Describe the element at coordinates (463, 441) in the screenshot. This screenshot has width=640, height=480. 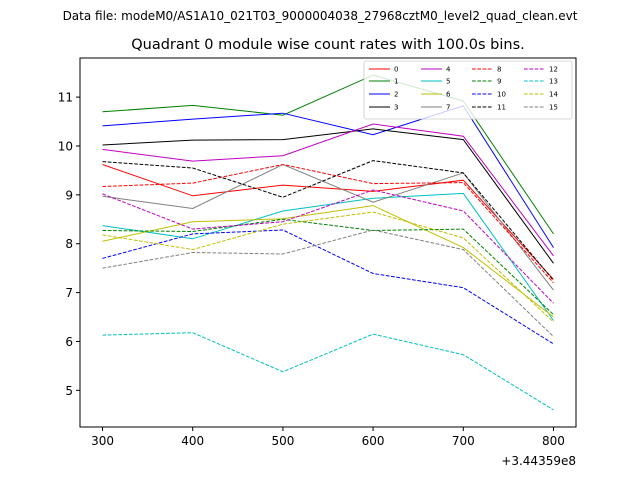
I see `x-tick-label: 700` at that location.